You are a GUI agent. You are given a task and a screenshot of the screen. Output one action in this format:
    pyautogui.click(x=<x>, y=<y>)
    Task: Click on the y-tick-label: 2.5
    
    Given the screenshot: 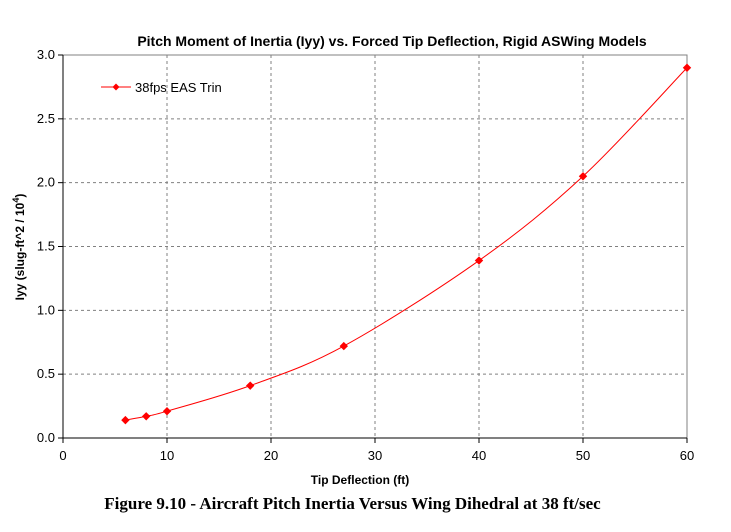 What is the action you would take?
    pyautogui.click(x=46, y=118)
    